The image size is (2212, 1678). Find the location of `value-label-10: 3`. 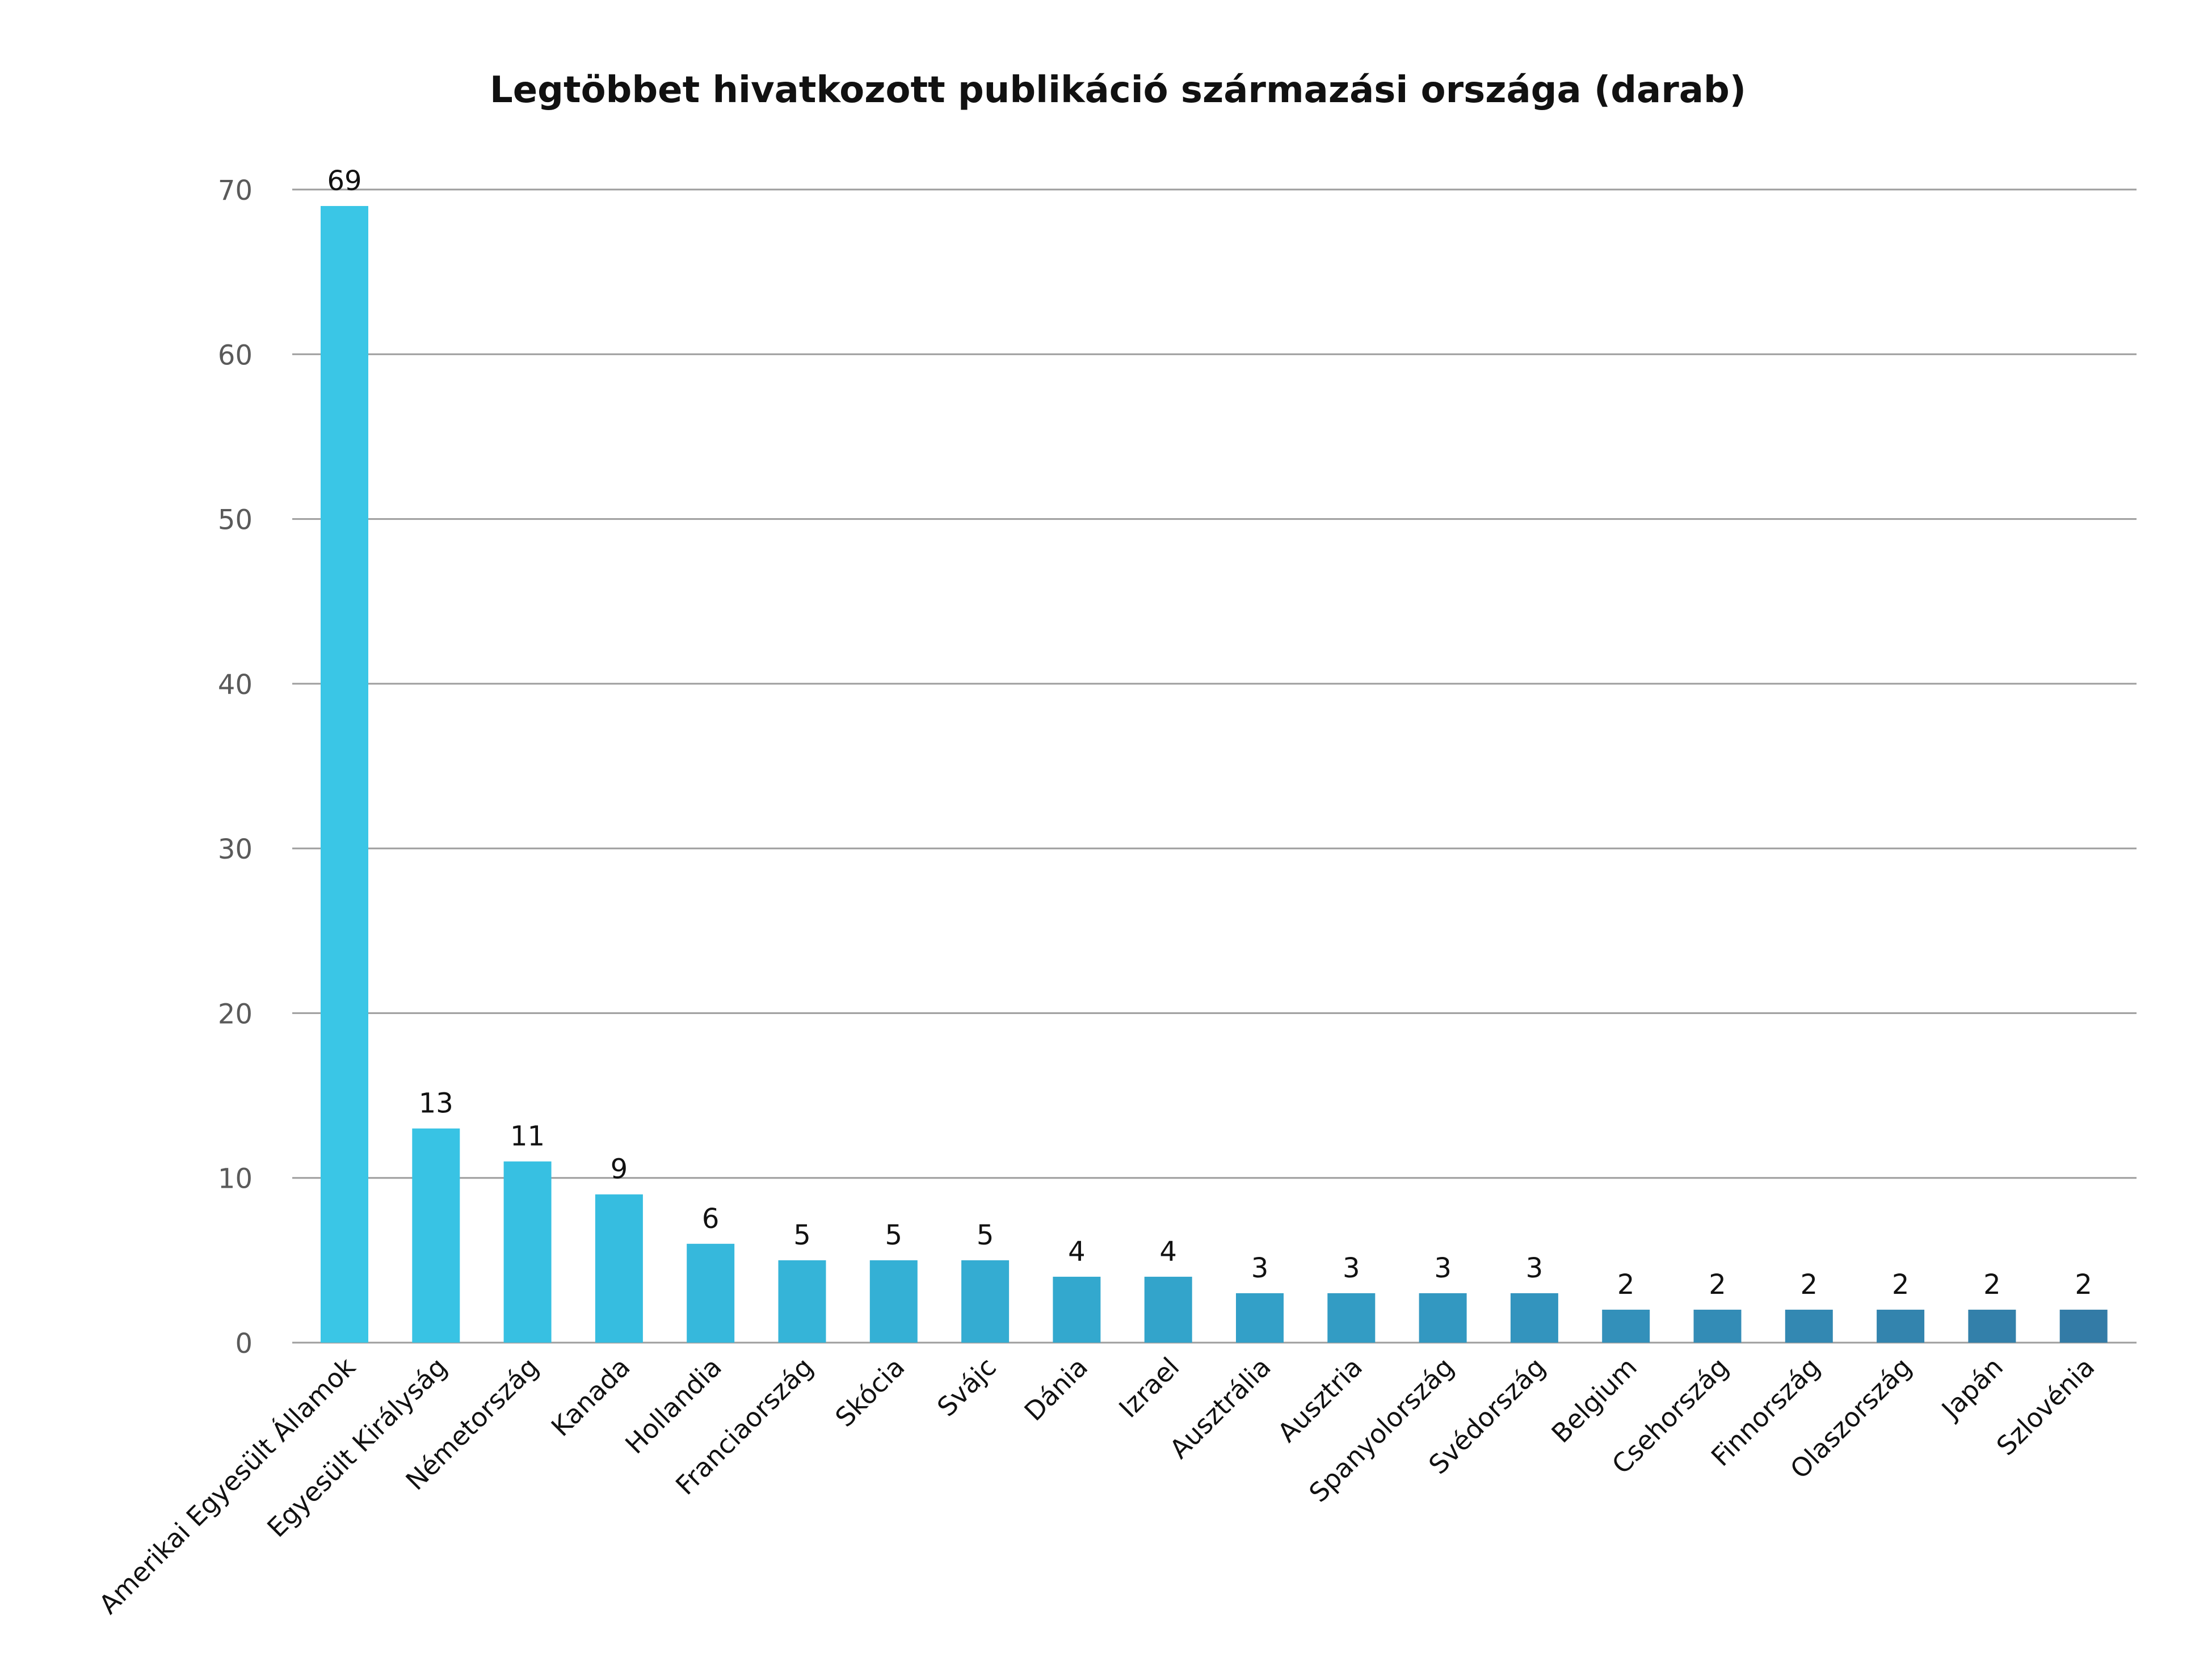

value-label-10: 3 is located at coordinates (1260, 1268).